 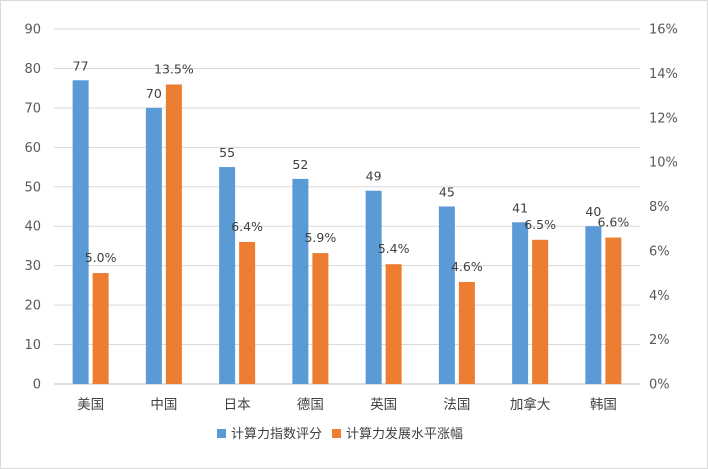 What do you see at coordinates (659, 385) in the screenshot?
I see `y-right-tick-label: 0%` at bounding box center [659, 385].